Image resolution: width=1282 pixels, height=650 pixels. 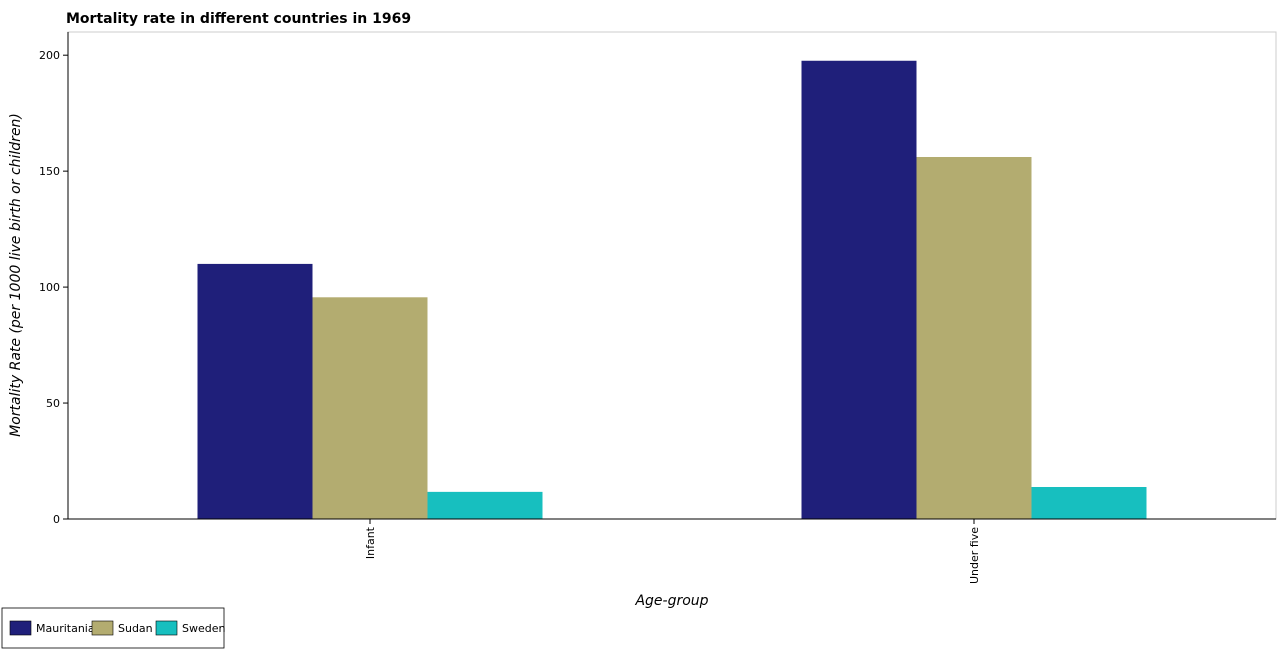 I want to click on legend-swatch-sweden, so click(x=166, y=628).